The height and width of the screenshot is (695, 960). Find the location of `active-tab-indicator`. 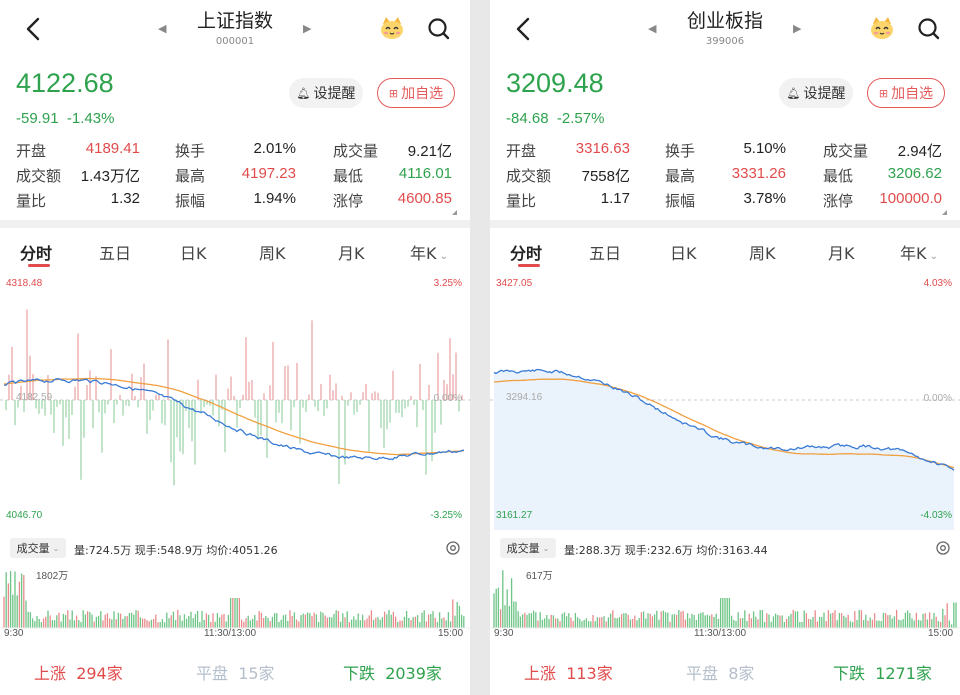

active-tab-indicator is located at coordinates (529, 265).